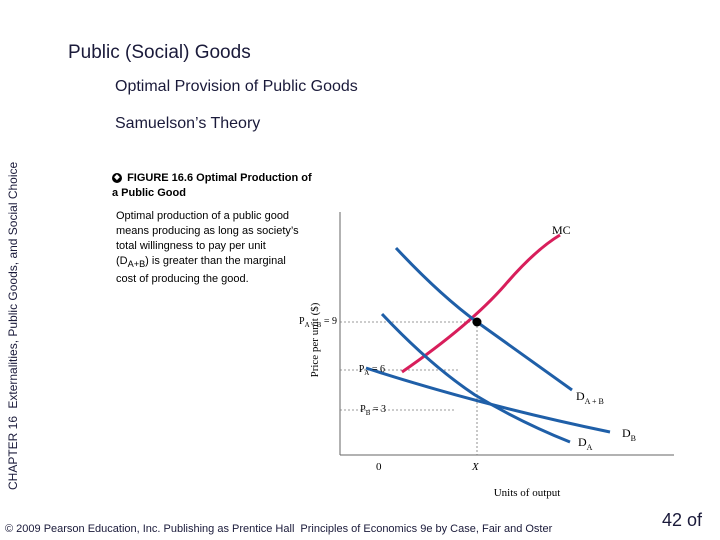  What do you see at coordinates (629, 434) in the screenshot?
I see `db-label: DB` at bounding box center [629, 434].